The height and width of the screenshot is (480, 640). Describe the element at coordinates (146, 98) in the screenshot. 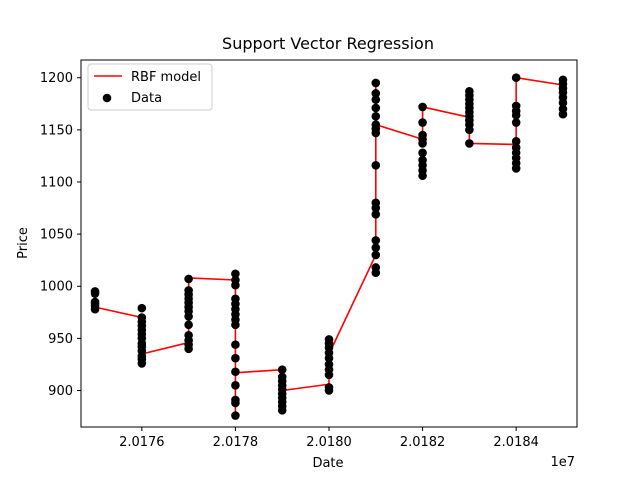

I see `legend-label-data: Data` at that location.